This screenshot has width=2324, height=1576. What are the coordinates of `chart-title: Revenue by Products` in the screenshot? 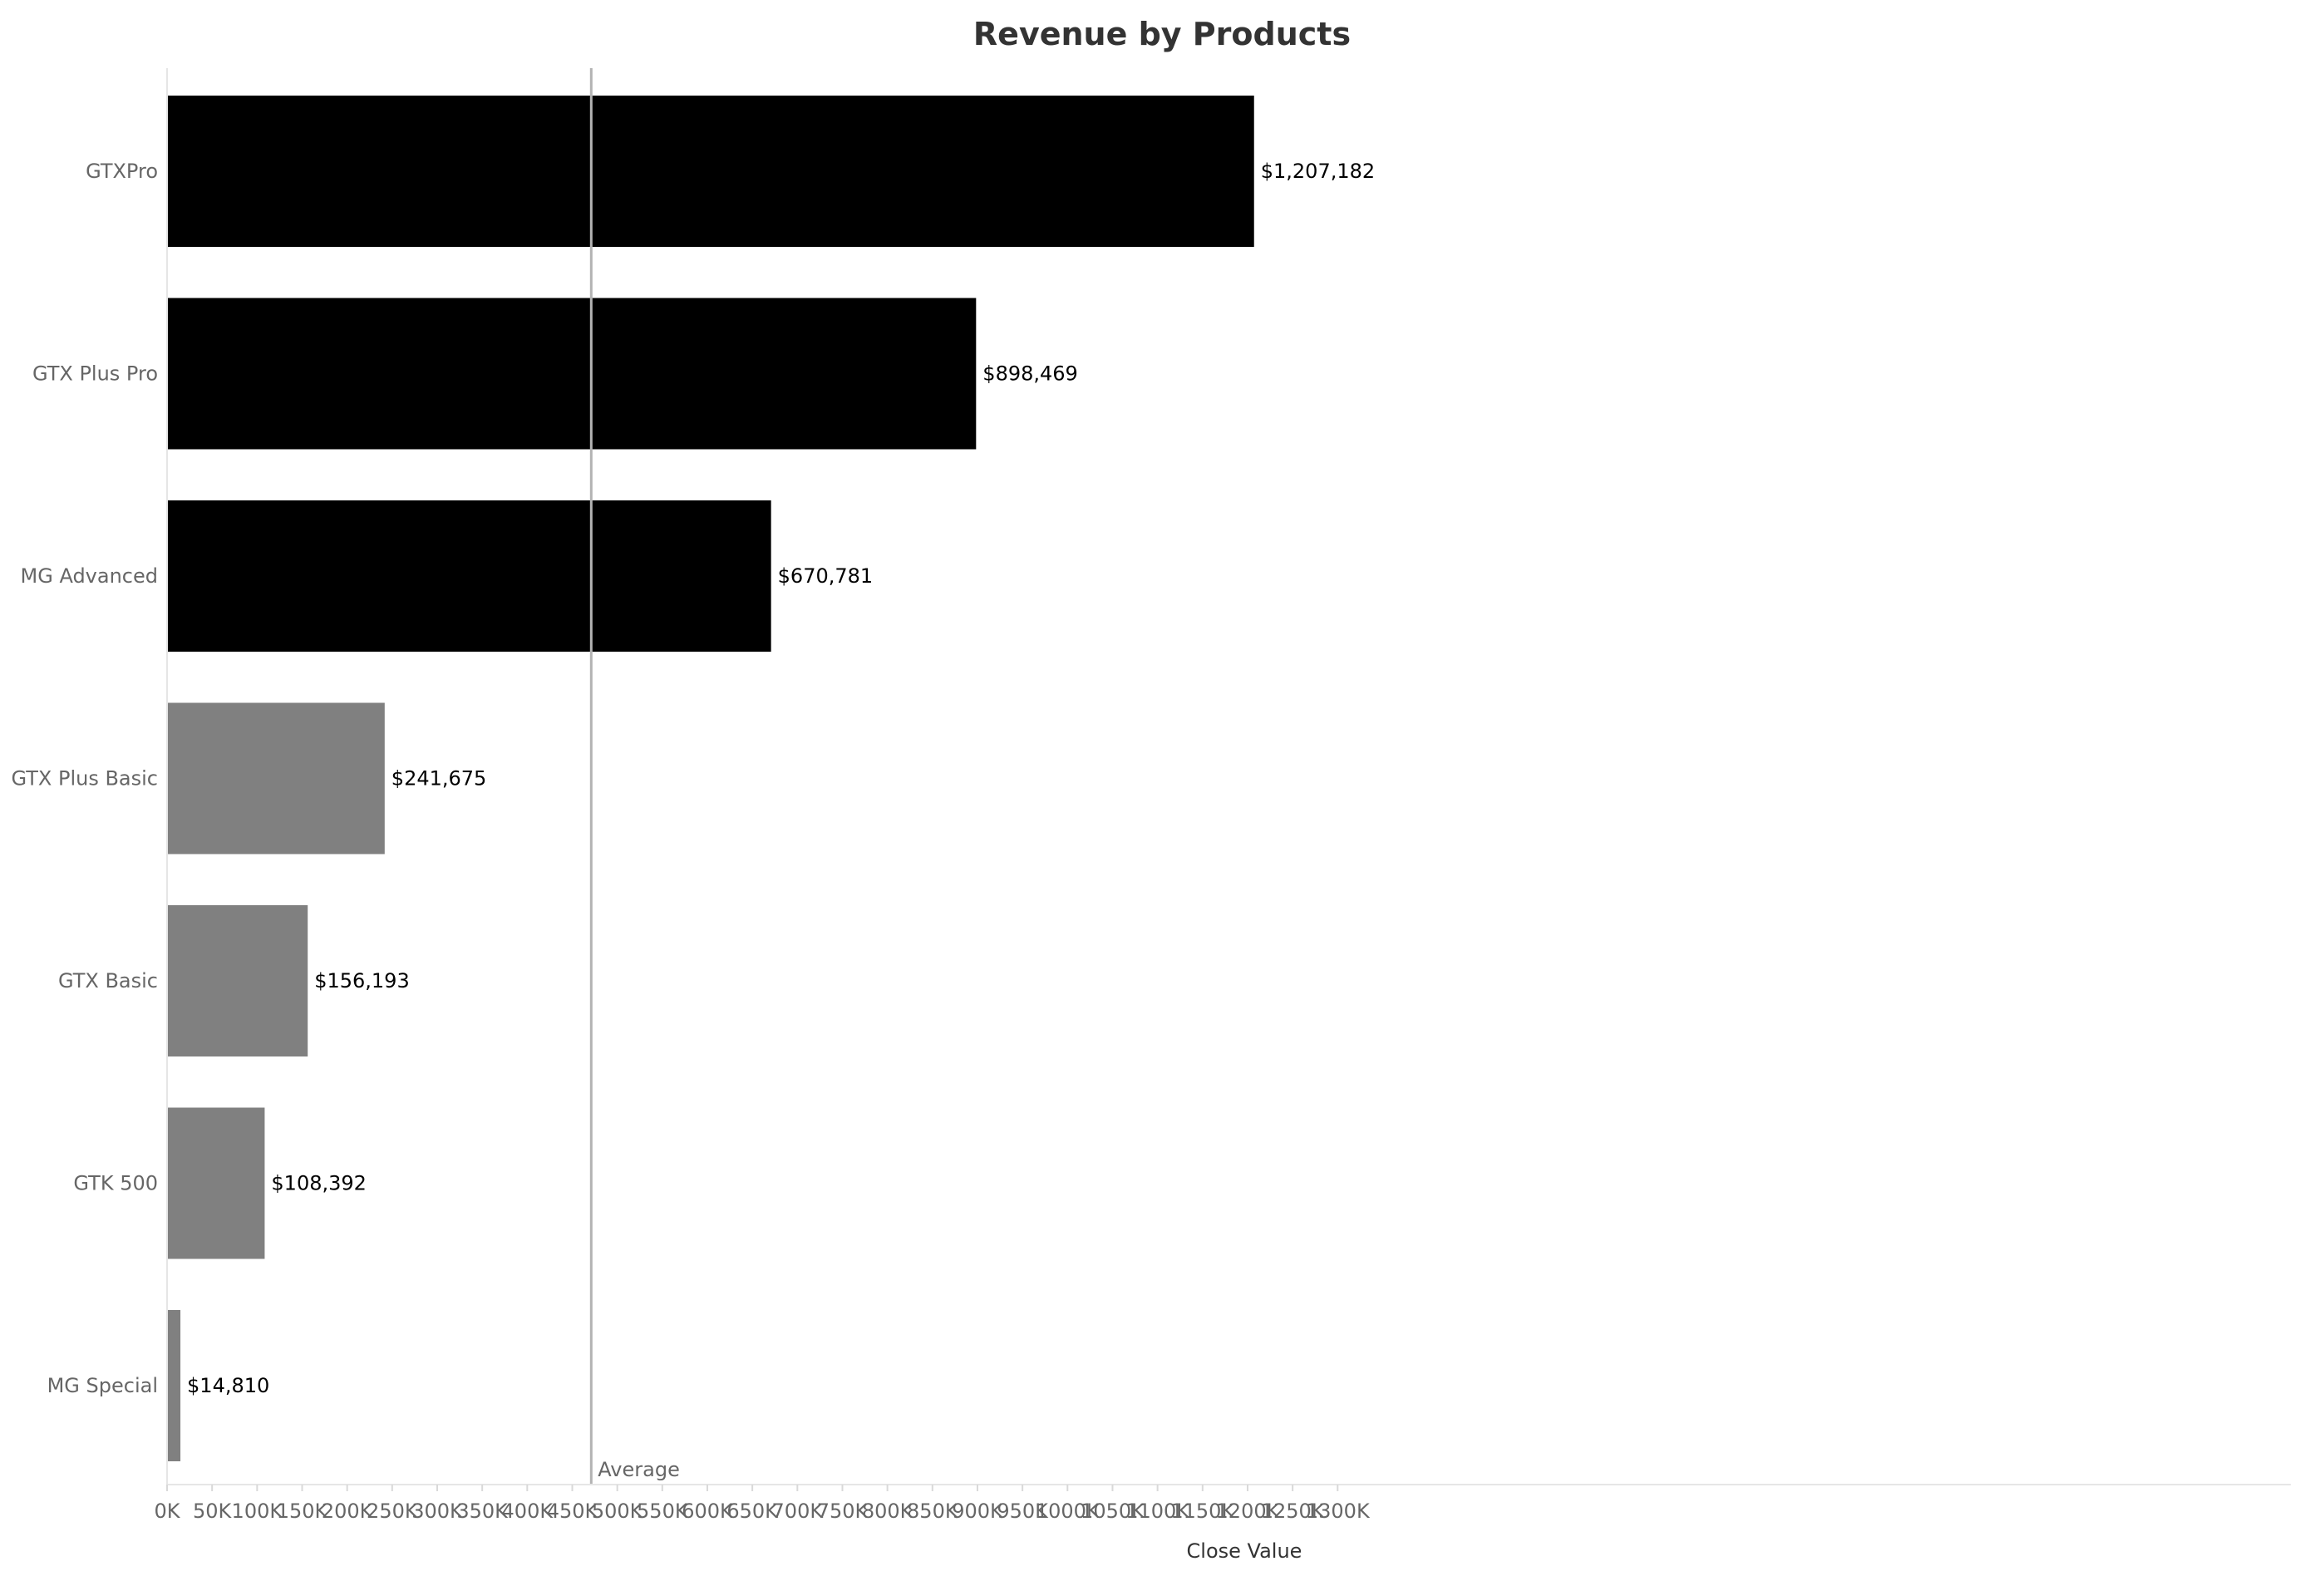 It's located at (1162, 34).